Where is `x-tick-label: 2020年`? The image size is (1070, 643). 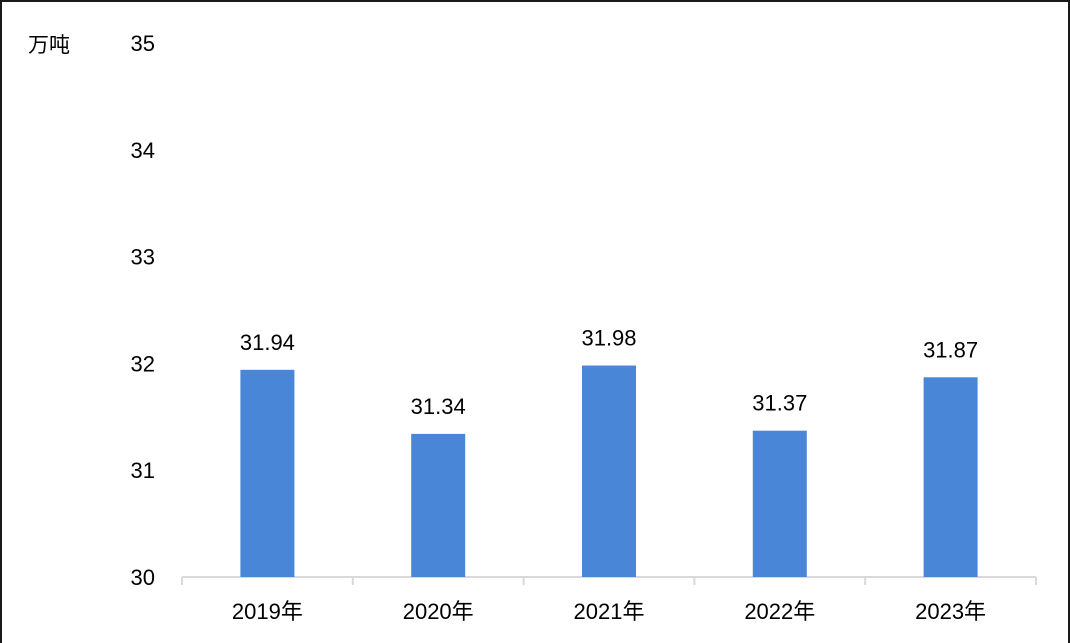 x-tick-label: 2020年 is located at coordinates (438, 611).